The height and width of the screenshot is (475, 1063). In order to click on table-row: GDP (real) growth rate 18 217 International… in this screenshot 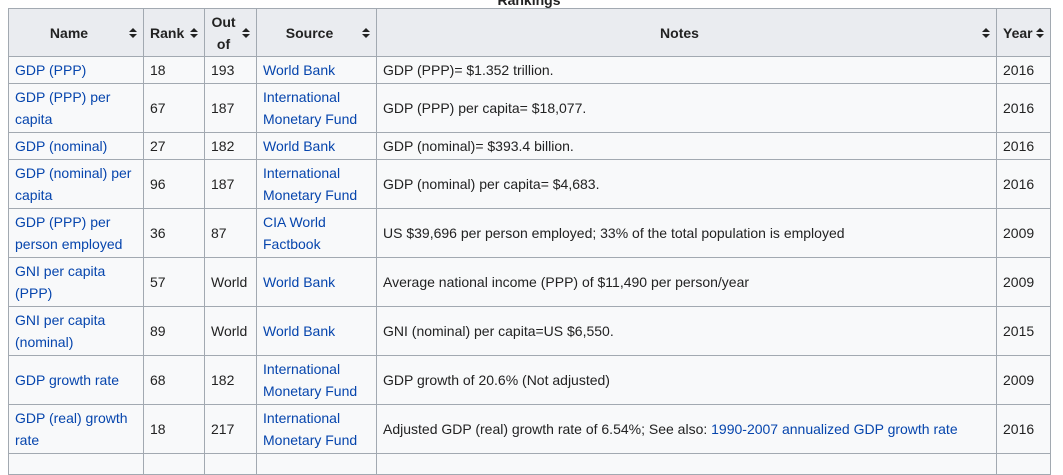, I will do `click(529, 429)`.